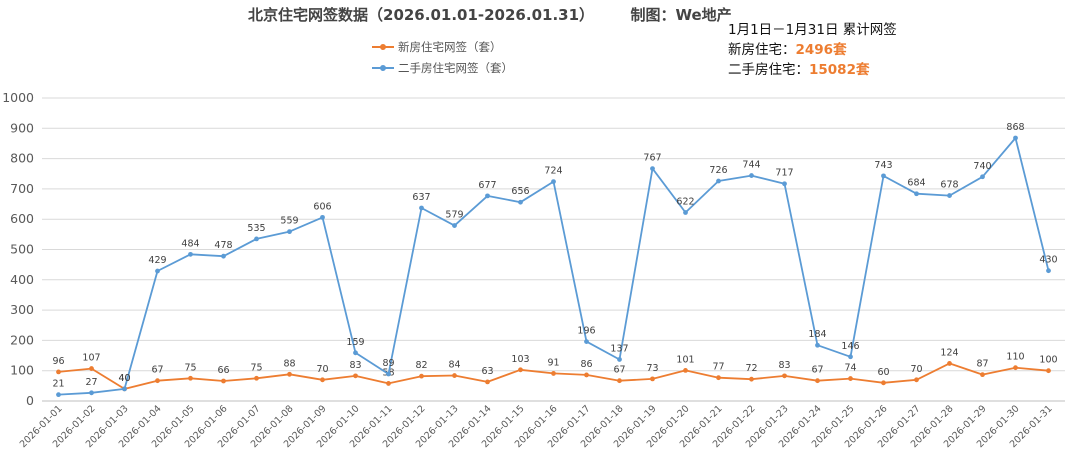 This screenshot has height=455, width=1080. What do you see at coordinates (718, 170) in the screenshot?
I see `data-label-second: 726` at bounding box center [718, 170].